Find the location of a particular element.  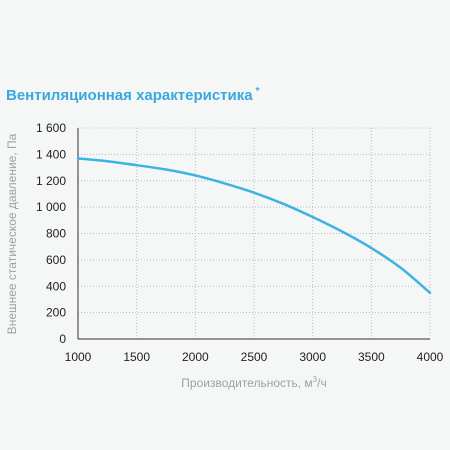

x-tick-label: 2000 is located at coordinates (195, 357).